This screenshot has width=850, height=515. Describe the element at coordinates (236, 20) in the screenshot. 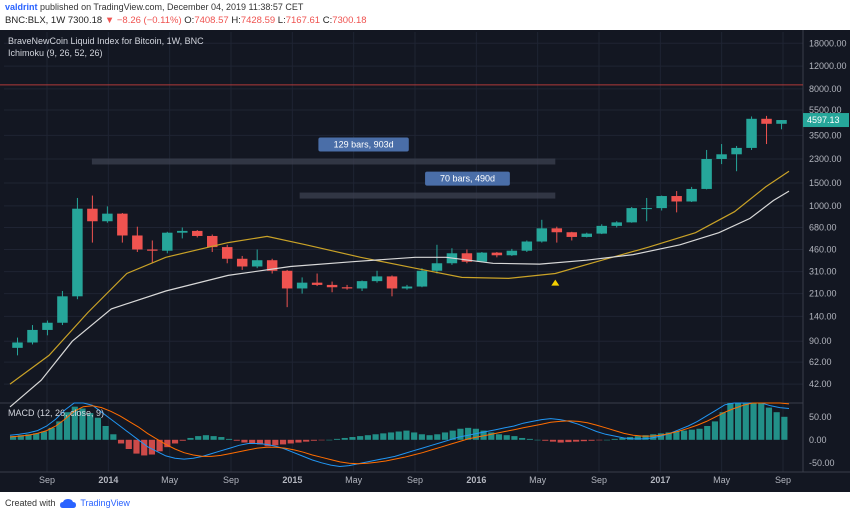

I see `high-label: H:` at that location.